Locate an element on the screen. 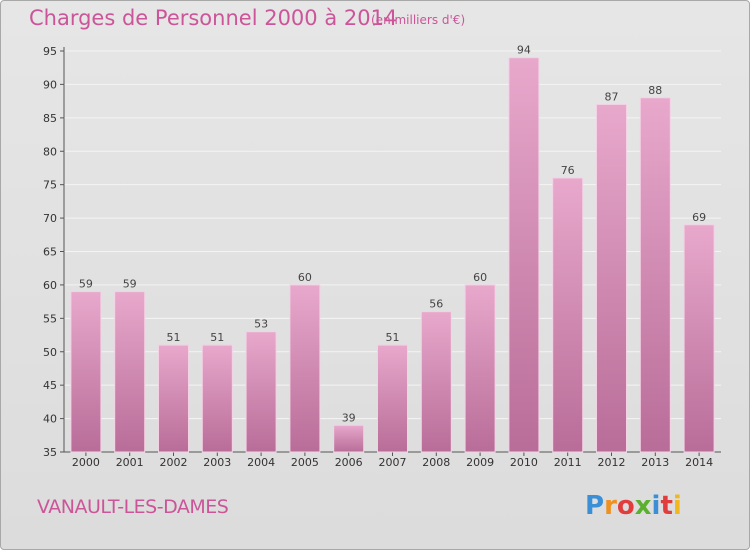  bar-2013 is located at coordinates (655, 275).